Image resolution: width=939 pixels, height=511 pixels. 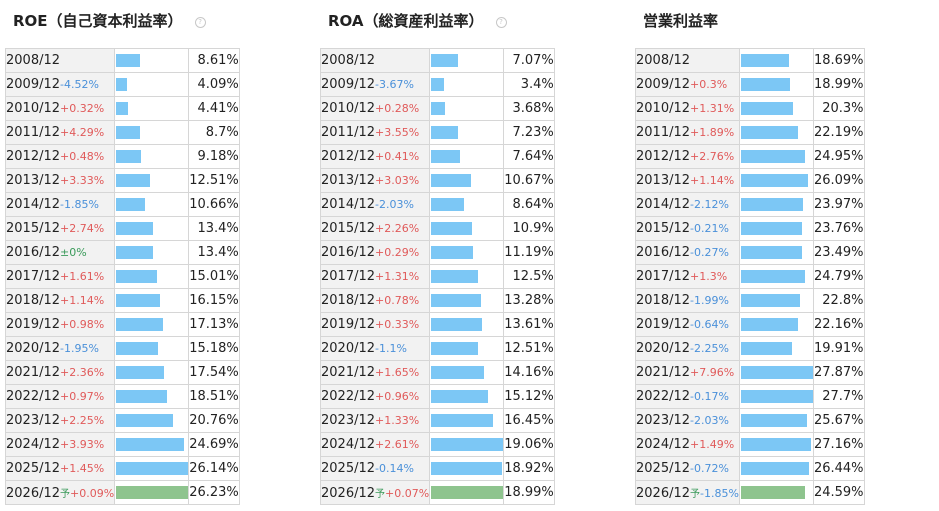 I want to click on change-label: -1.99%, so click(x=709, y=300).